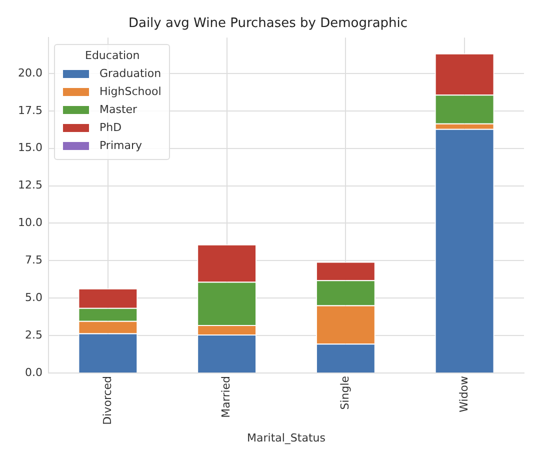 Image resolution: width=534 pixels, height=453 pixels. What do you see at coordinates (110, 128) in the screenshot?
I see `legend-label: PhD` at bounding box center [110, 128].